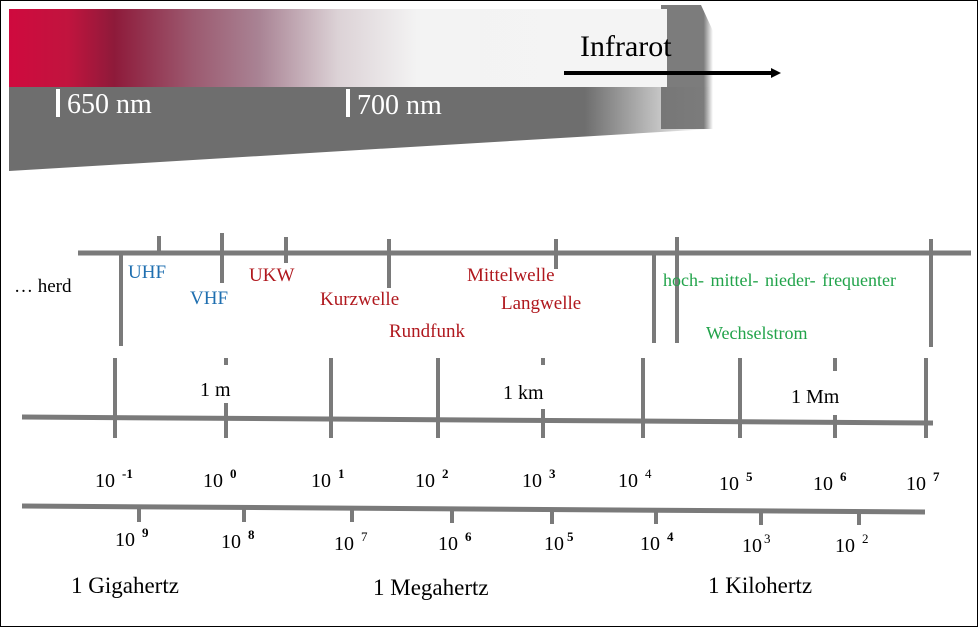 The width and height of the screenshot is (978, 627). Describe the element at coordinates (756, 544) in the screenshot. I see `freq-power: 10 3` at that location.